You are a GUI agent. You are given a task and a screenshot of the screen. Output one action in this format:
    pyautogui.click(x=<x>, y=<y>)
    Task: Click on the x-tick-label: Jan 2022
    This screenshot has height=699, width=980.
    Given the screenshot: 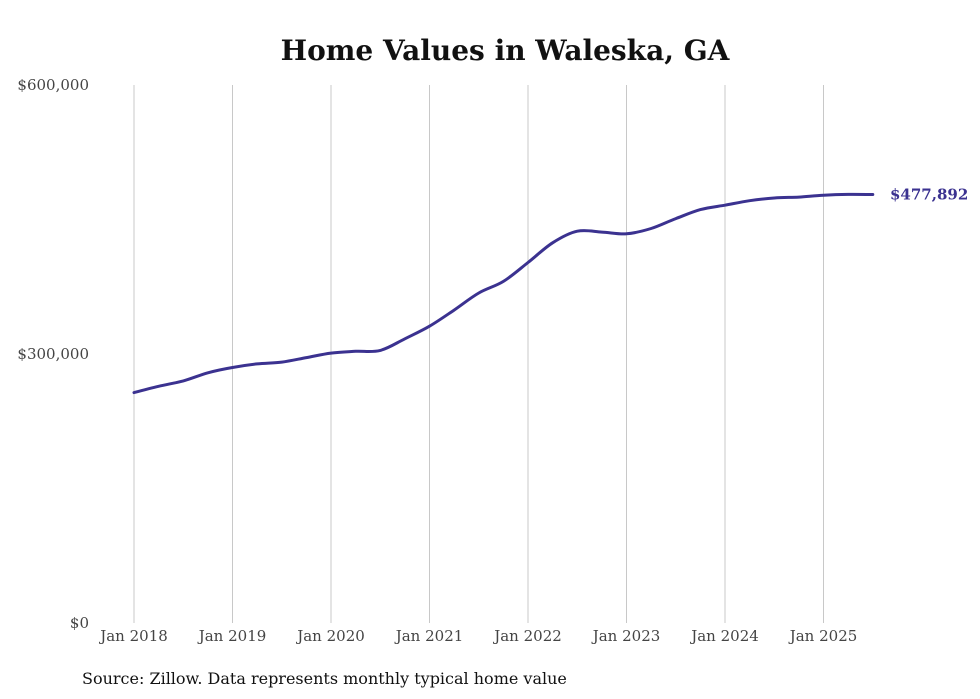 What is the action you would take?
    pyautogui.click(x=527, y=636)
    